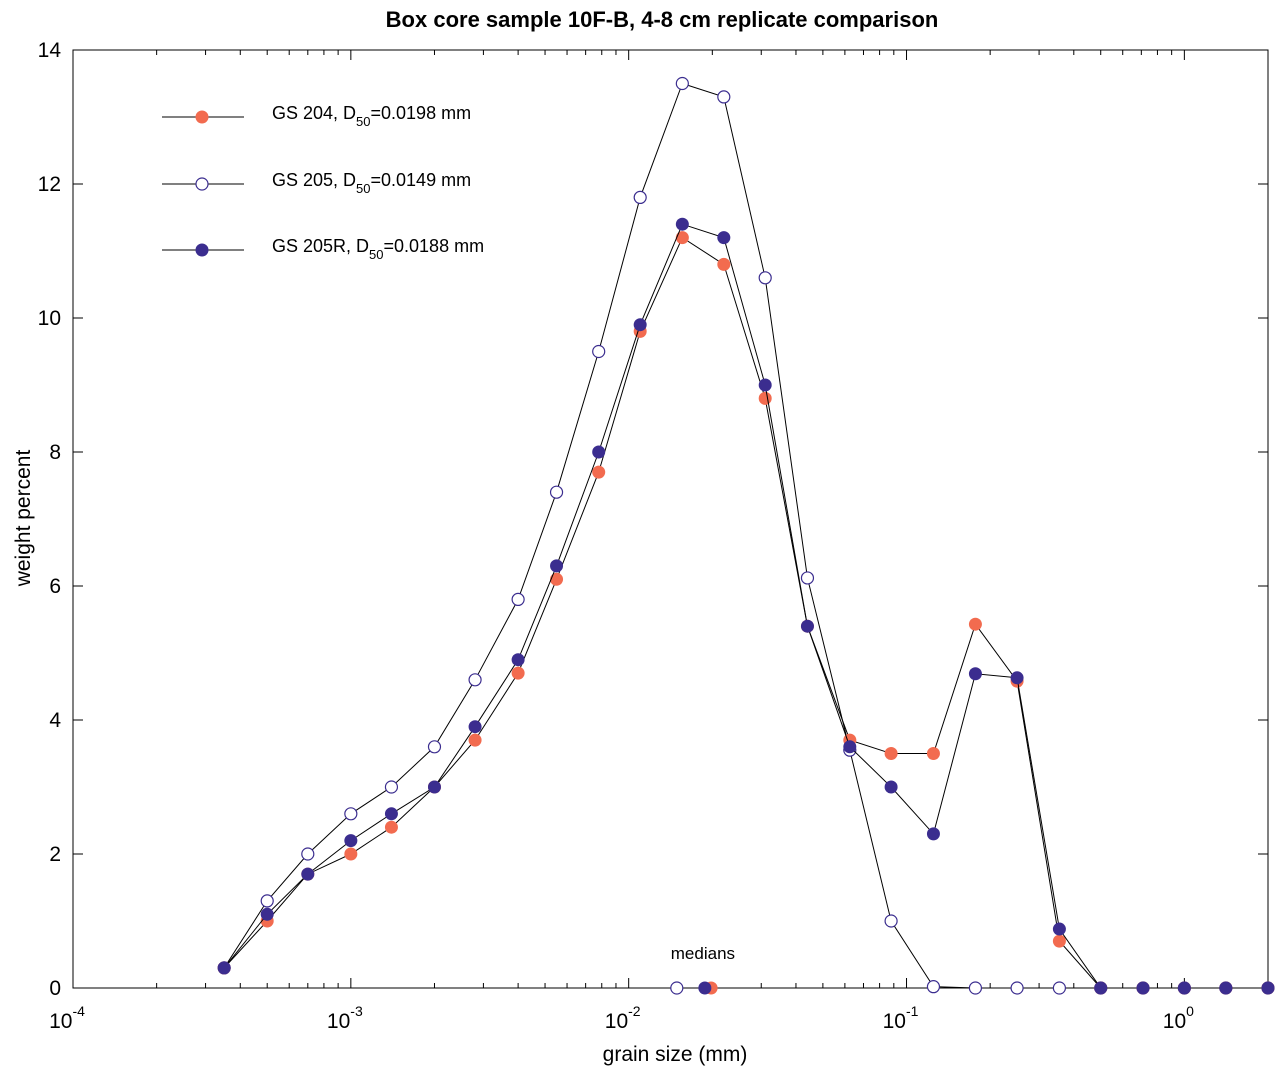 The height and width of the screenshot is (1071, 1278). What do you see at coordinates (371, 116) in the screenshot?
I see `legend-label: GS 204, D50=0.0198 mm` at bounding box center [371, 116].